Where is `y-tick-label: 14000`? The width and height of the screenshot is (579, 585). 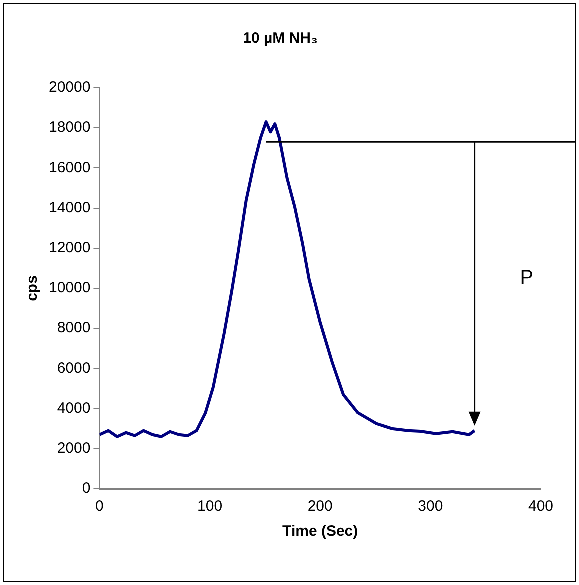
y-tick-label: 14000 is located at coordinates (69, 207).